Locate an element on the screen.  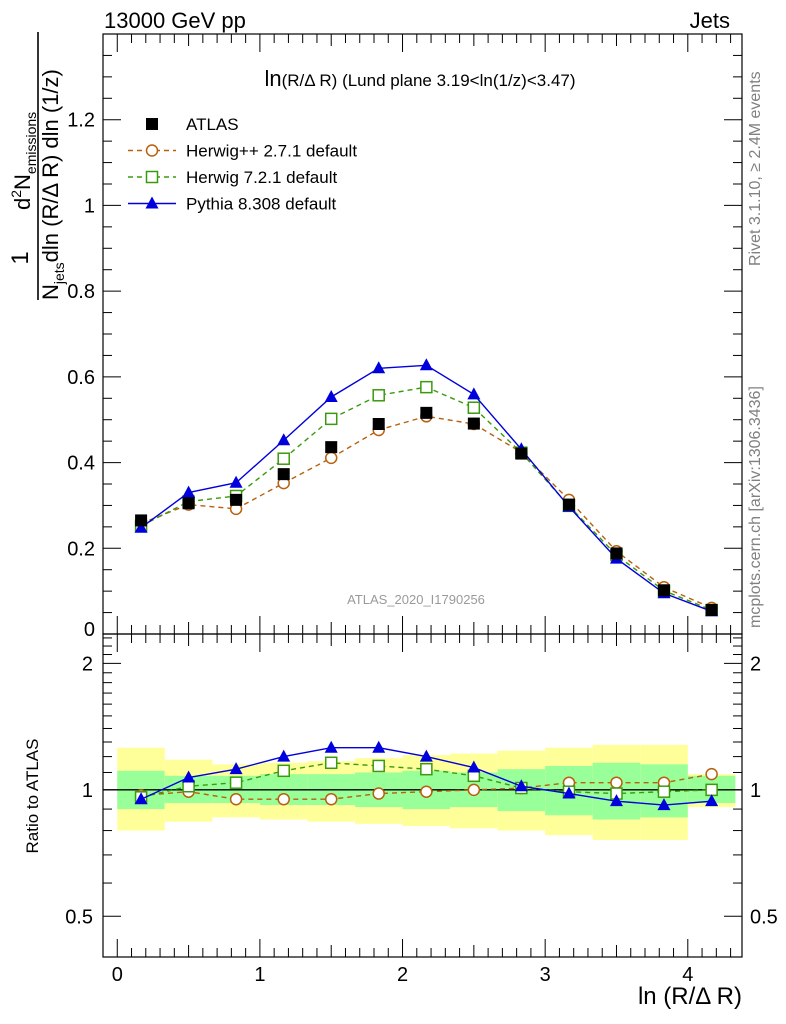
y-den-main: N is located at coordinates (50, 292).